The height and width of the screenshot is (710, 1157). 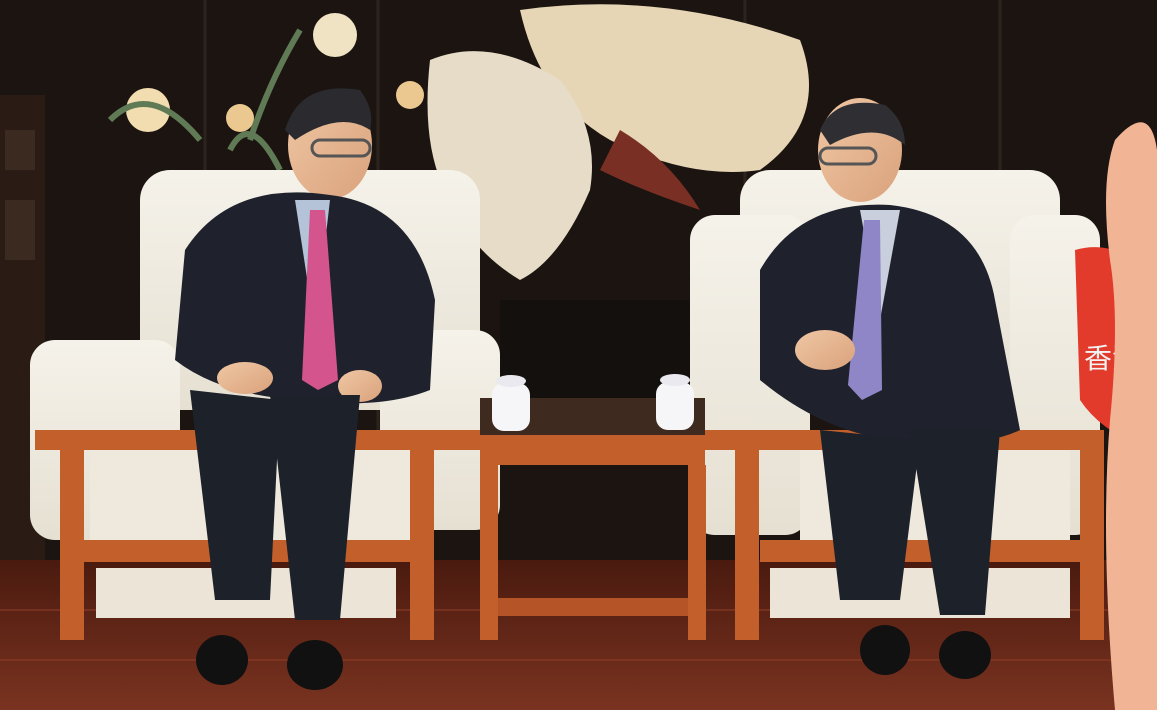 What do you see at coordinates (320, 300) in the screenshot?
I see `tie-left` at bounding box center [320, 300].